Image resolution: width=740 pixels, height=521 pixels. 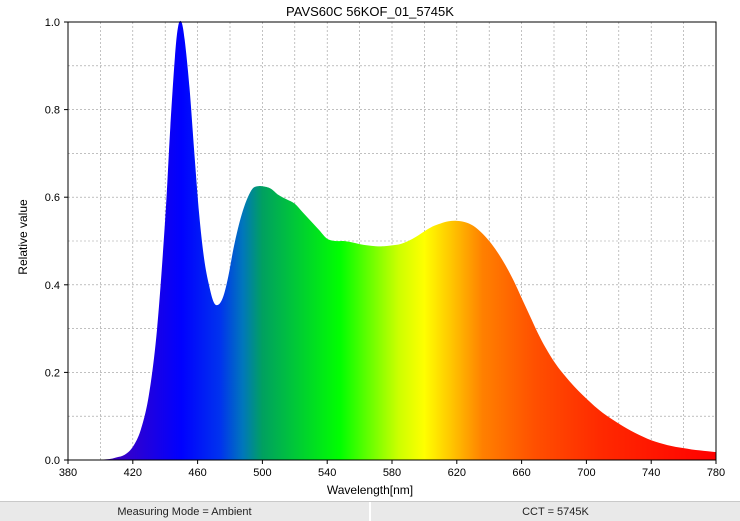 What do you see at coordinates (52, 198) in the screenshot?
I see `y-tick-label: 0.6` at bounding box center [52, 198].